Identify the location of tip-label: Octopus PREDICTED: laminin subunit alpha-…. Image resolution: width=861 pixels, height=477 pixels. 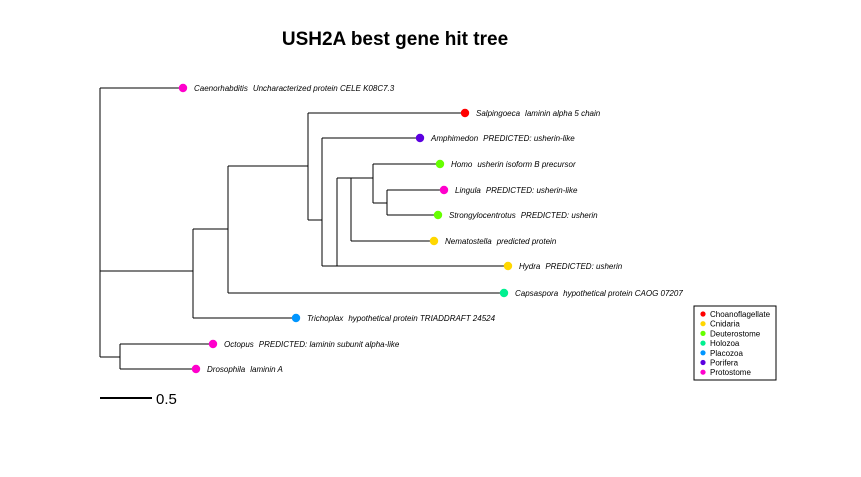
(312, 344).